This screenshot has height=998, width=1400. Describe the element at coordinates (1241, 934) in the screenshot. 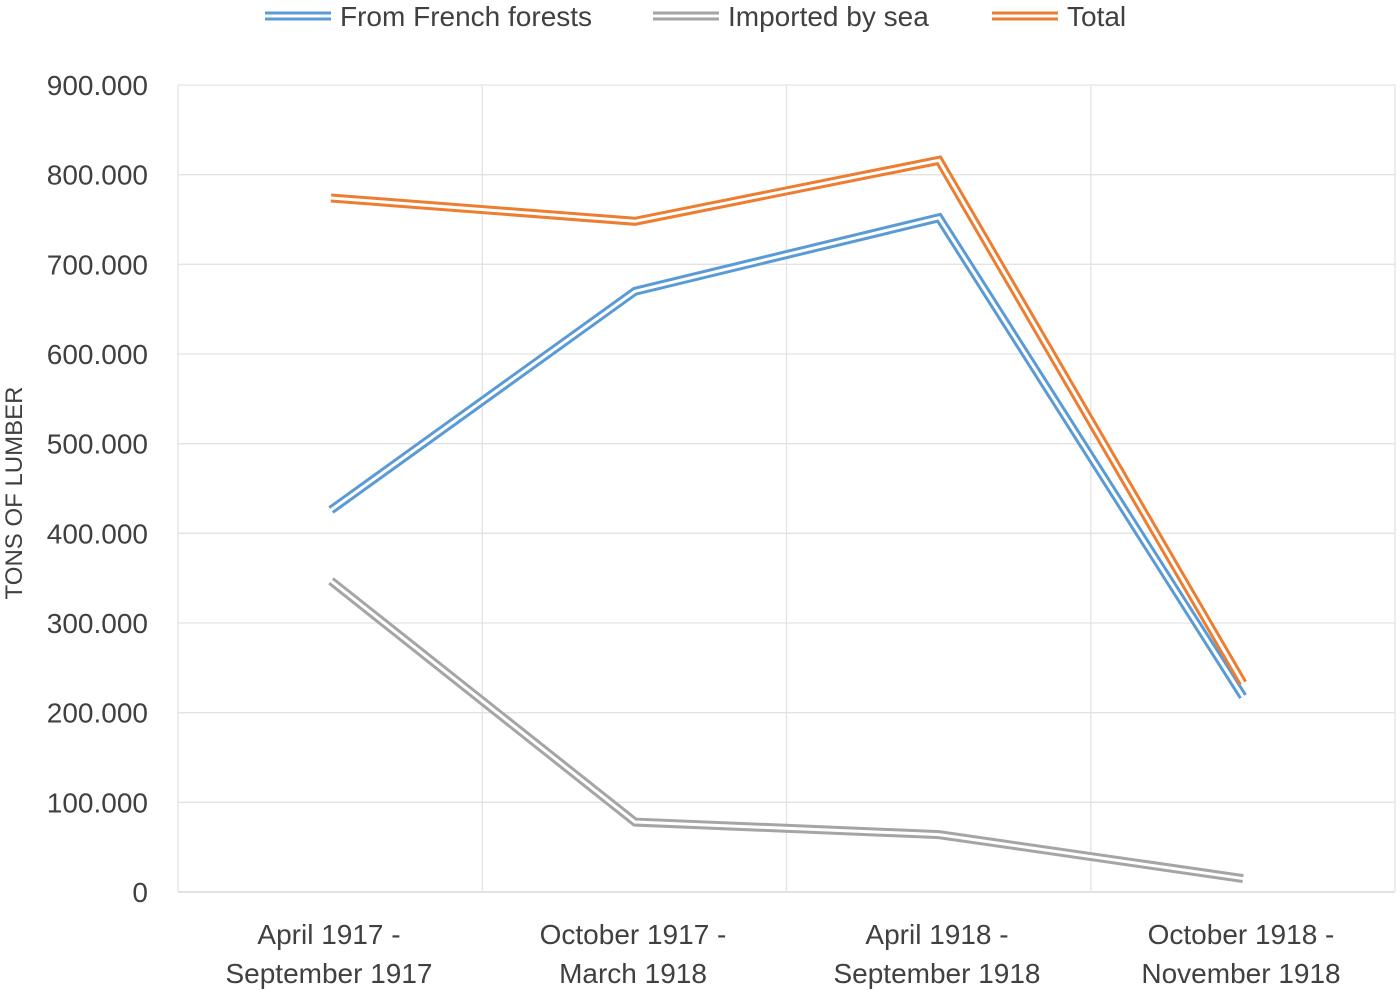

I see `x-tick-label: October 1918 -` at that location.